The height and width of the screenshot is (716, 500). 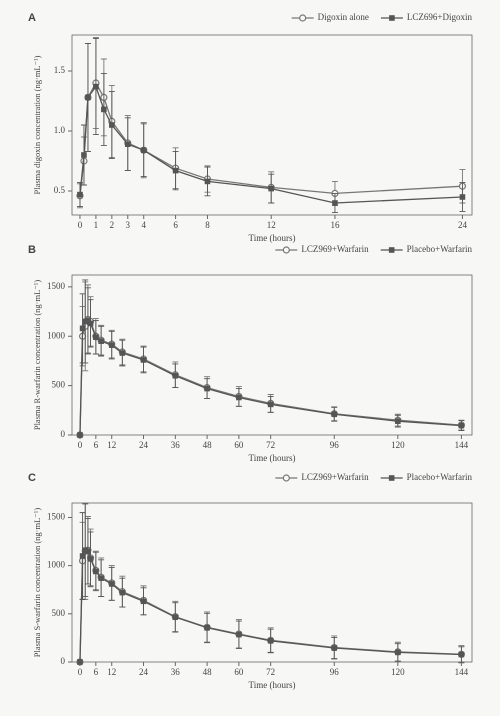 I want to click on x-tick-label: 72, so click(x=270, y=445).